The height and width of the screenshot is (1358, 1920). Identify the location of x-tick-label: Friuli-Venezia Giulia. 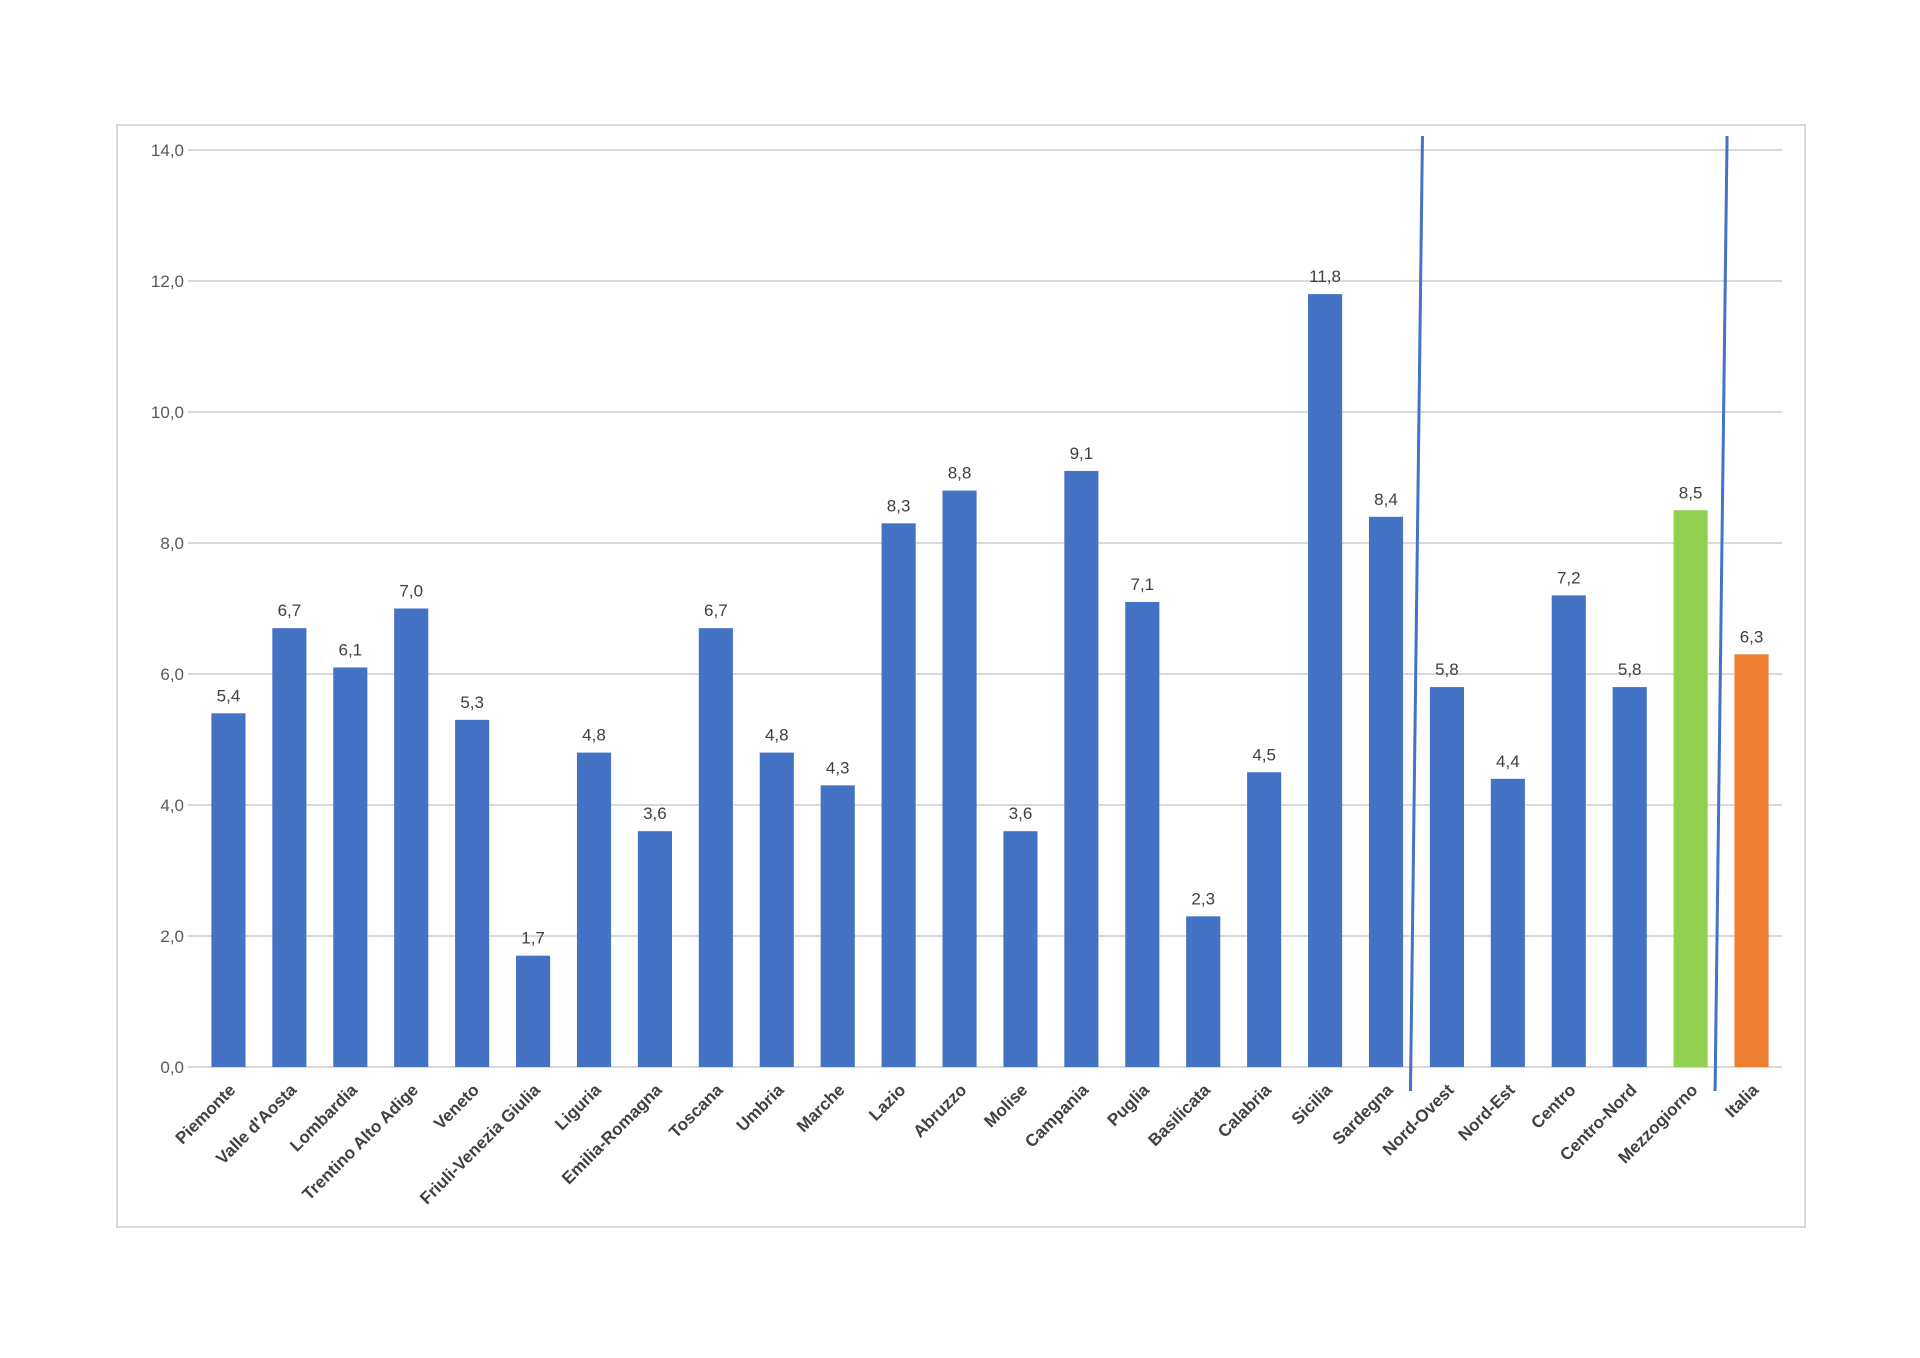
(480, 1144).